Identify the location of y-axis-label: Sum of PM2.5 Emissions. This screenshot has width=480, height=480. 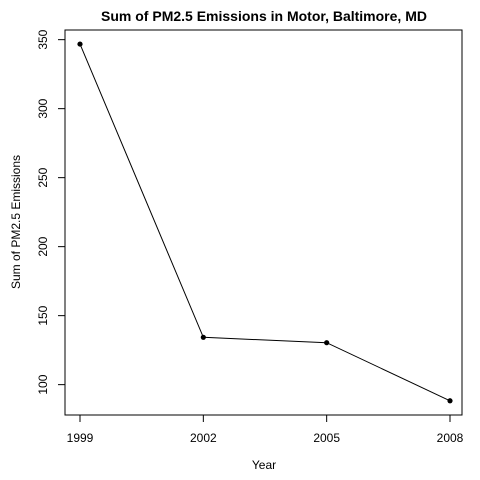
(16, 222).